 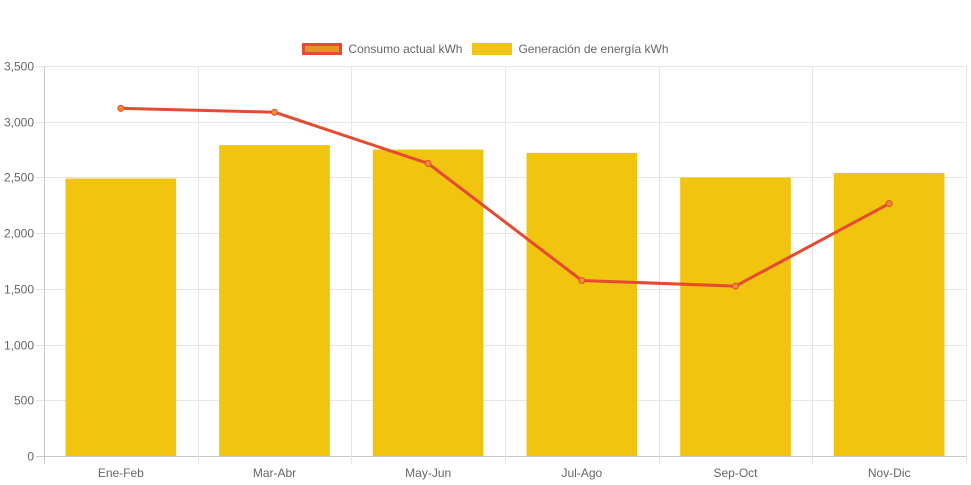 I want to click on x-tick-label: May-Jun, so click(x=428, y=473).